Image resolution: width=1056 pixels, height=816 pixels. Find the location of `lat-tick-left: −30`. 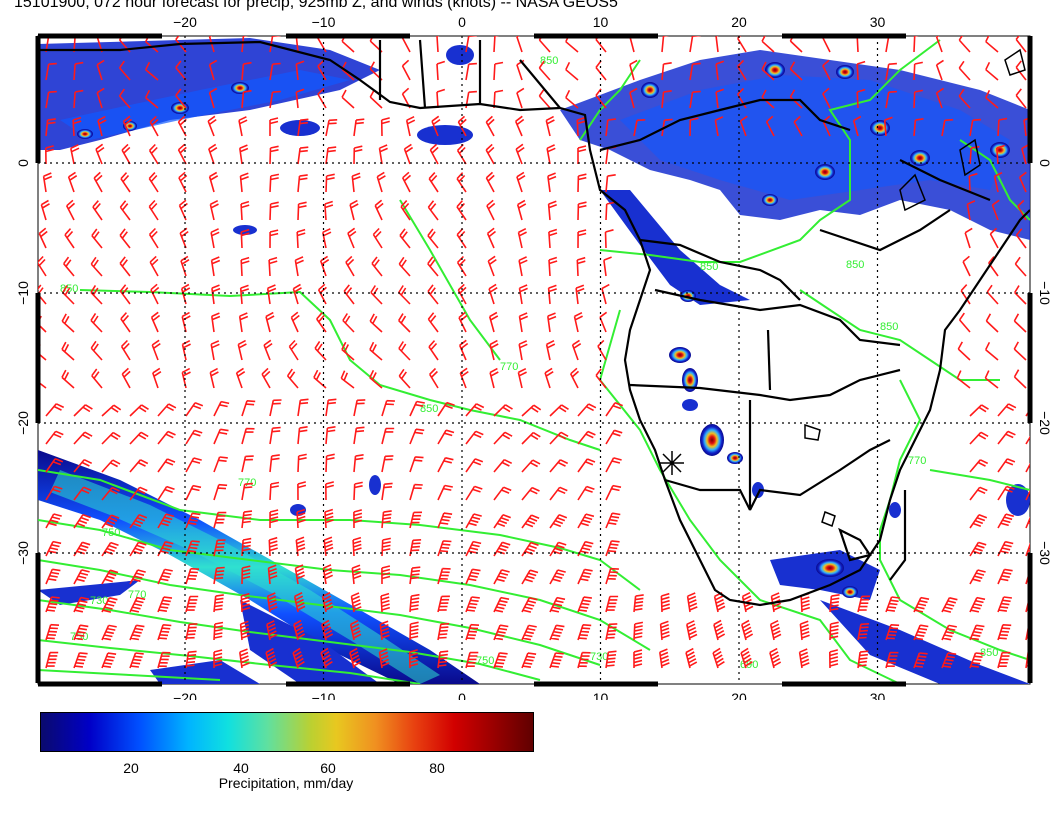

lat-tick-left: −30 is located at coordinates (23, 553).